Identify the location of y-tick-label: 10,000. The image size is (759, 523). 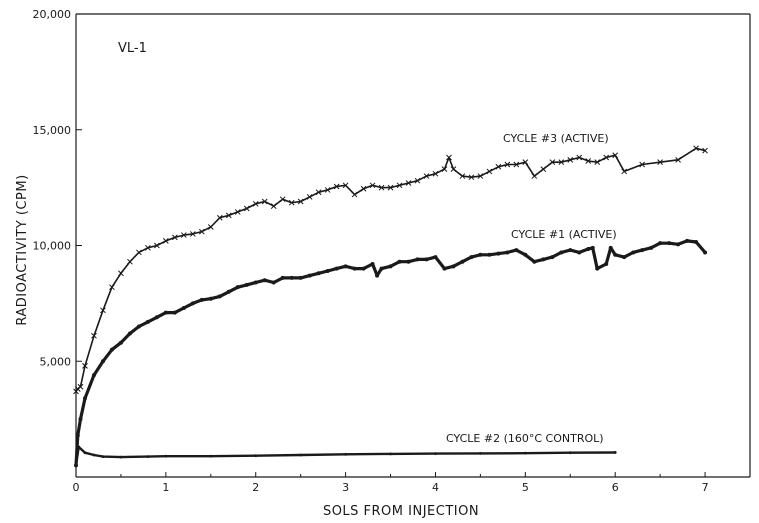
(52, 246).